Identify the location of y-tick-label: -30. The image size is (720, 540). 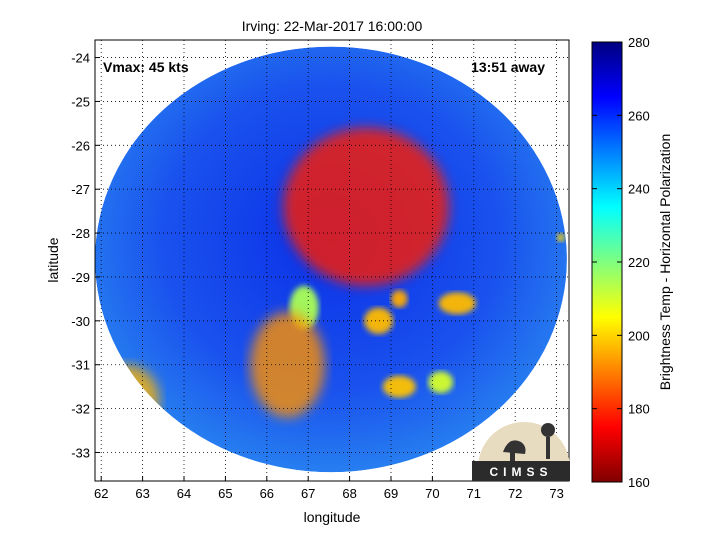
(80, 321).